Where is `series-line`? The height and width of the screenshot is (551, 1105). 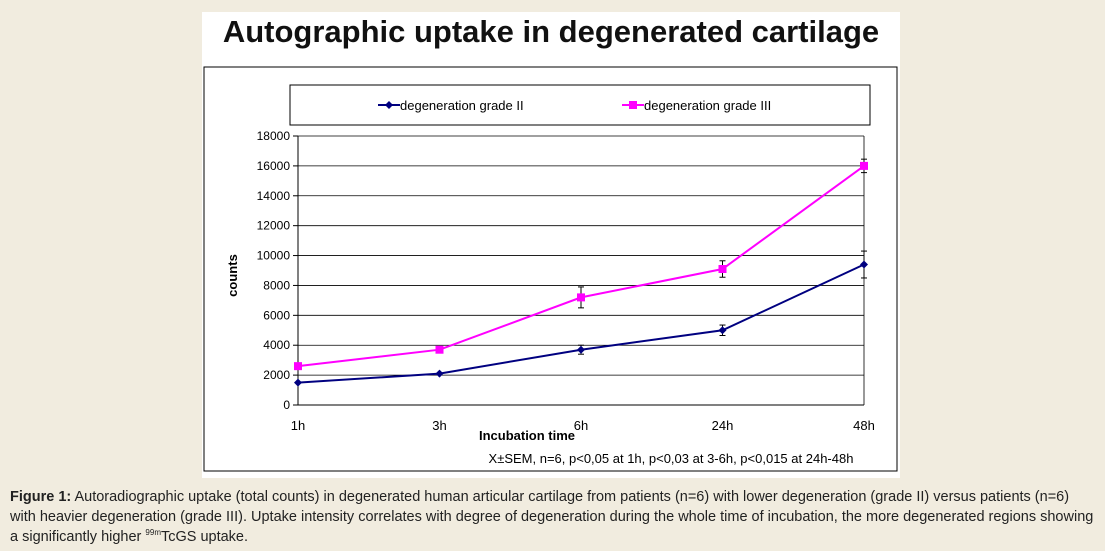 series-line is located at coordinates (581, 323).